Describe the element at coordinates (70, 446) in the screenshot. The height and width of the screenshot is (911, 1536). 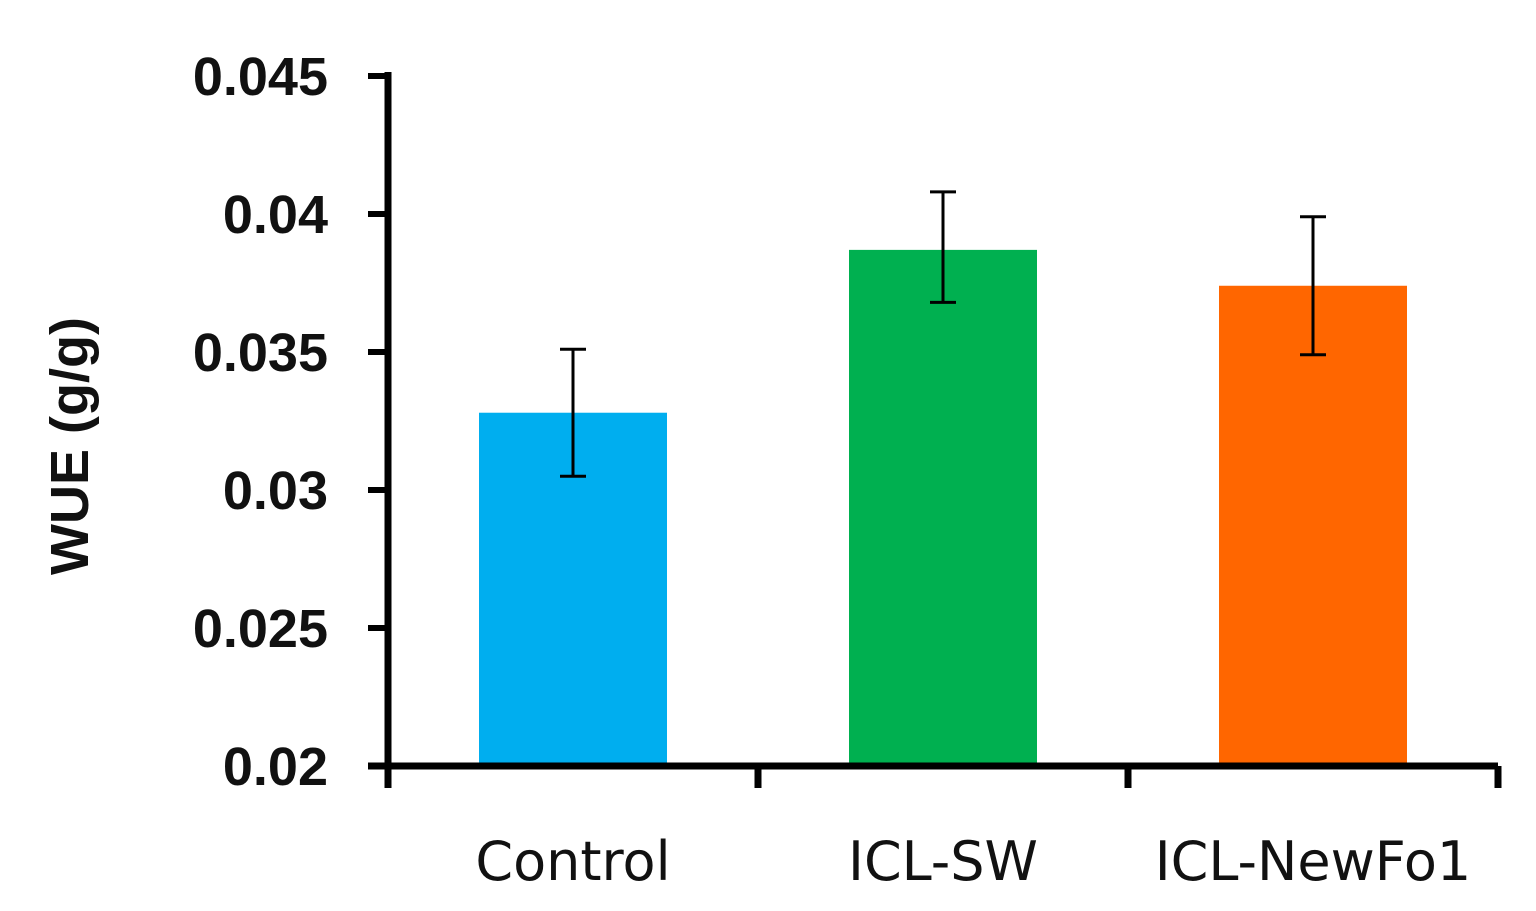
I see `y-axis-title: WUE (g/g)` at that location.